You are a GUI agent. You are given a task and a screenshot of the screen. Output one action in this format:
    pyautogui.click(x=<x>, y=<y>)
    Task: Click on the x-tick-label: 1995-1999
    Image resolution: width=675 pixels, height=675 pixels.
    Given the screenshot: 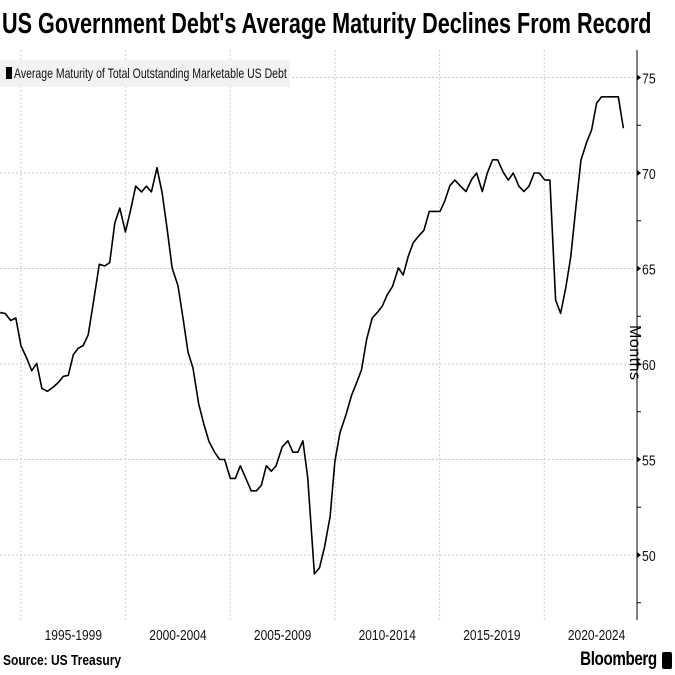 What is the action you would take?
    pyautogui.click(x=73, y=635)
    